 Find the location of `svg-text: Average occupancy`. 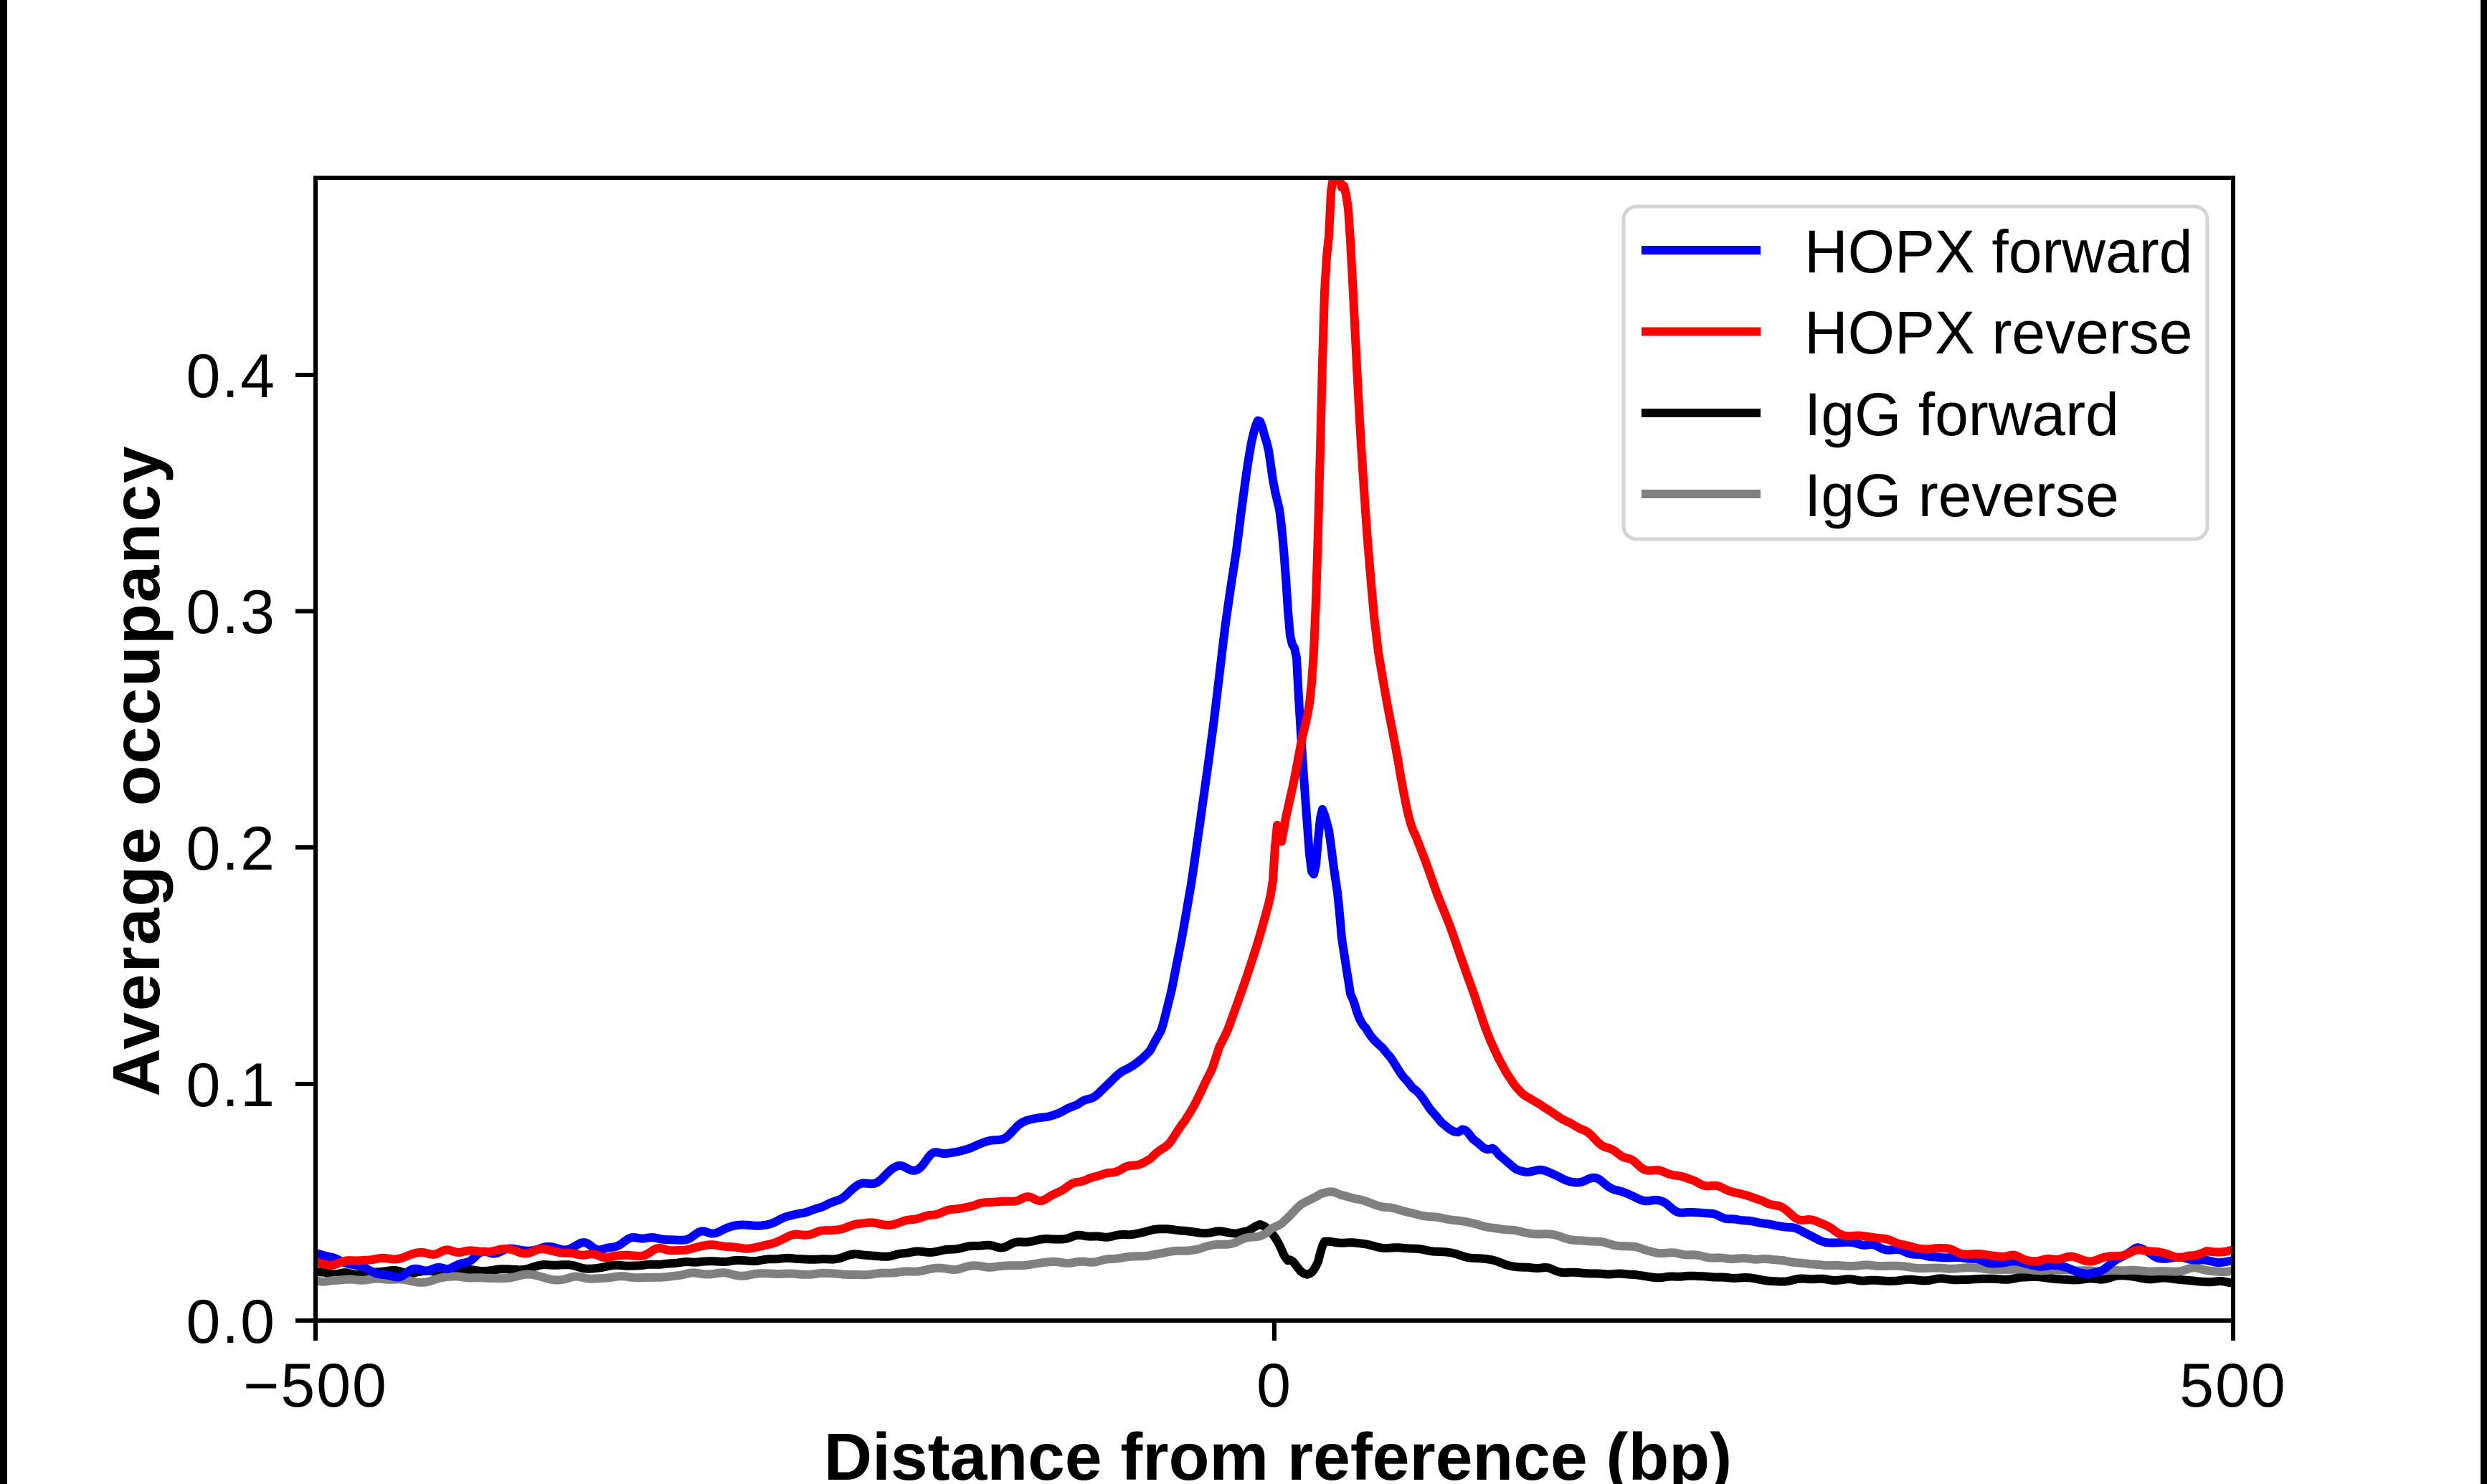

svg-text: Average occupancy is located at coordinates (137, 770).